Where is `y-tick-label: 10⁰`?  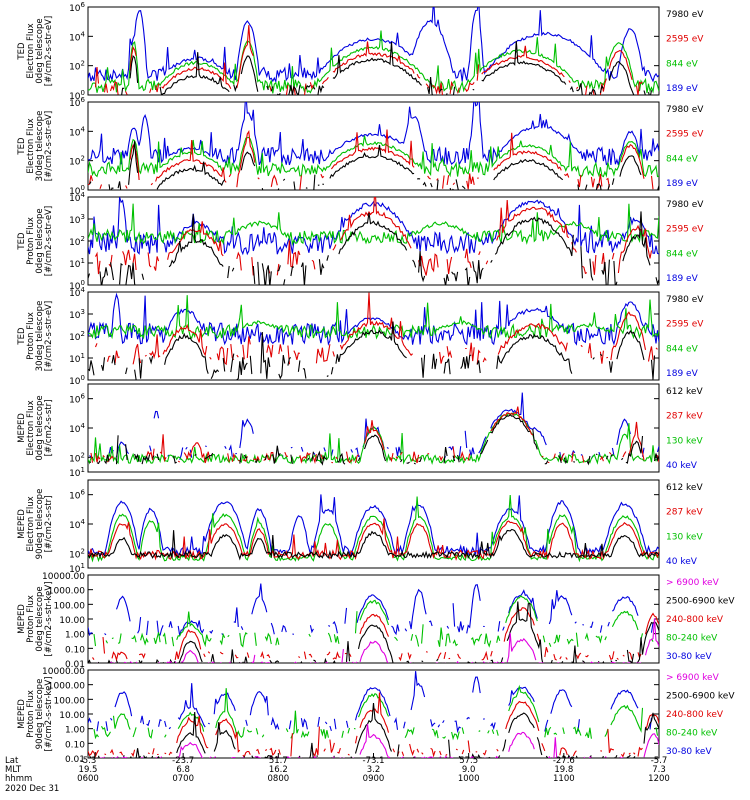 y-tick-label: 10⁰ is located at coordinates (77, 95).